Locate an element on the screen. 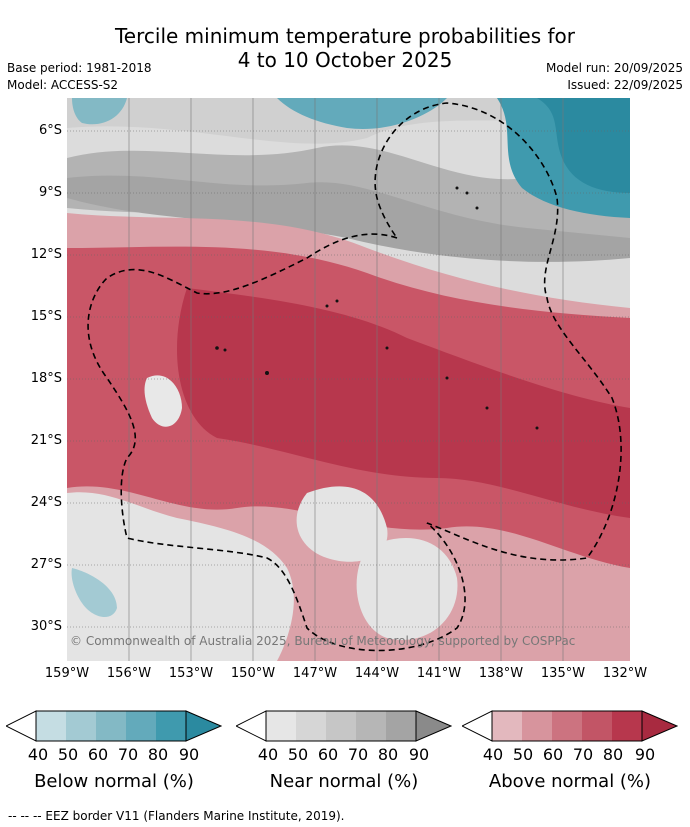 Image resolution: width=690 pixels, height=827 pixels. near-normal-patch-s is located at coordinates (342, 524).